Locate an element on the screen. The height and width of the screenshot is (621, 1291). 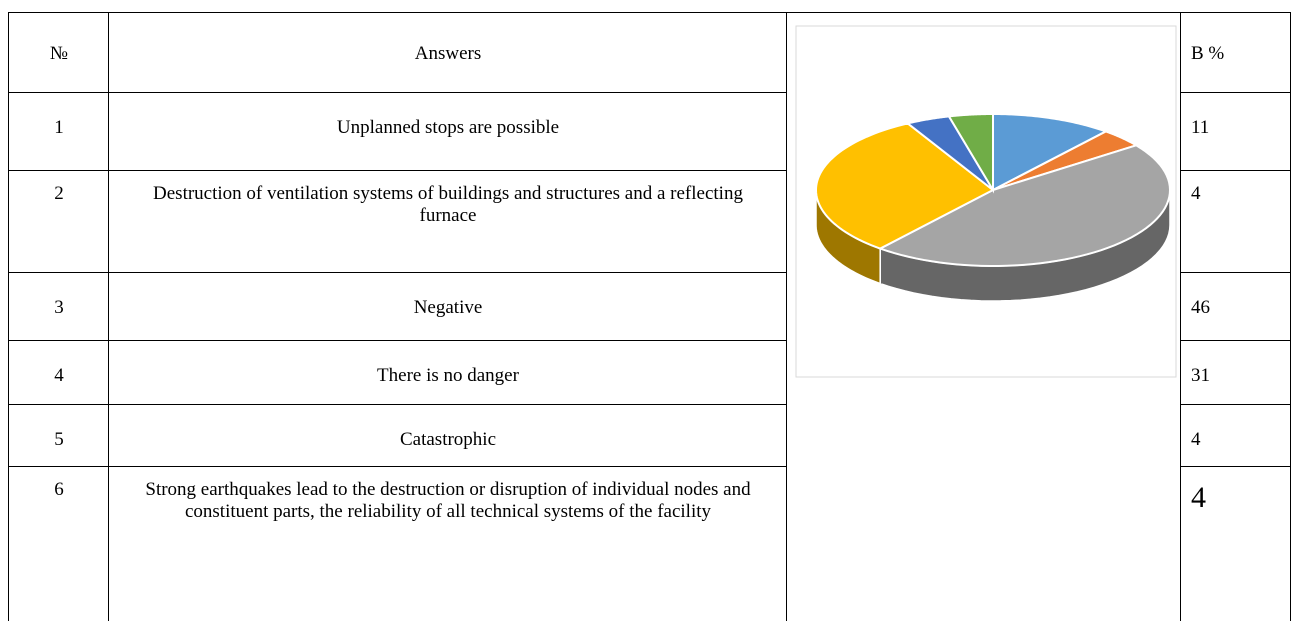
cell-text: 6 is located at coordinates (59, 489).